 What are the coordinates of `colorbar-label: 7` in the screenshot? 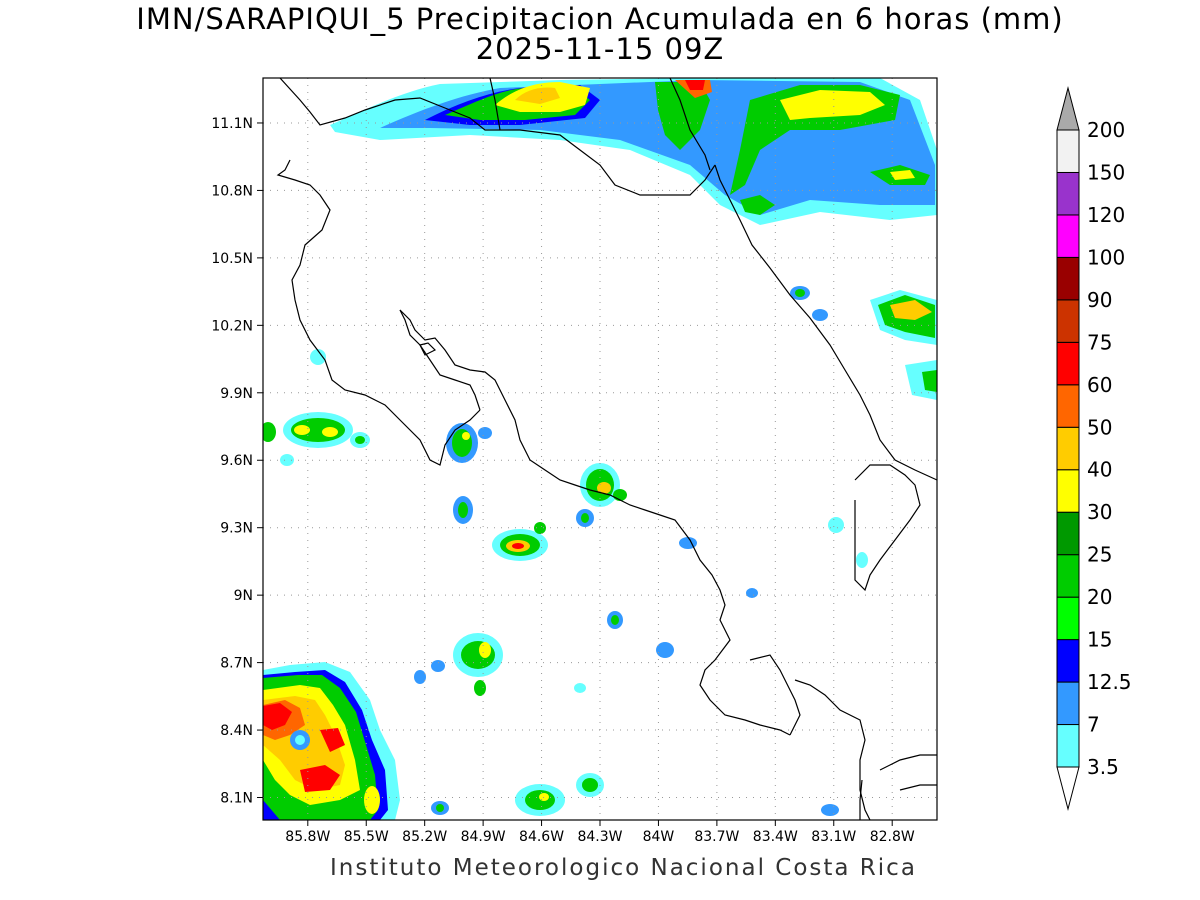 It's located at (1093, 725).